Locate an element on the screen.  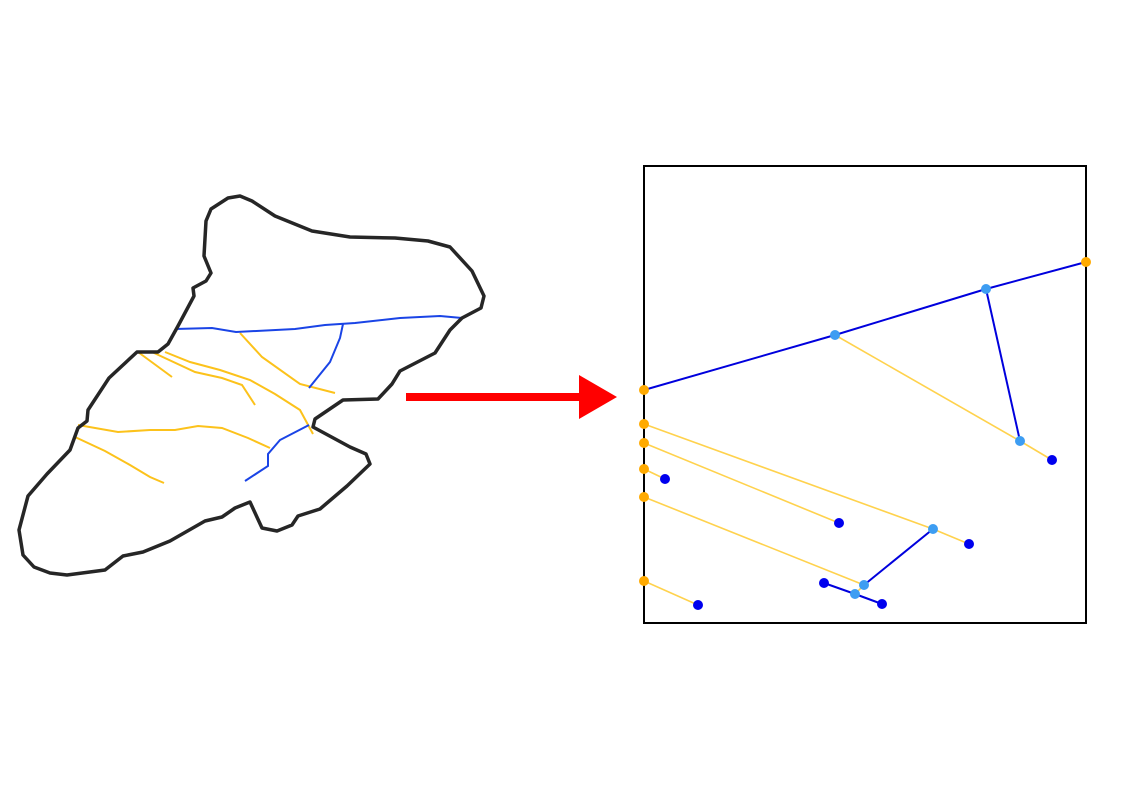
main-river-channels is located at coordinates (318, 398).